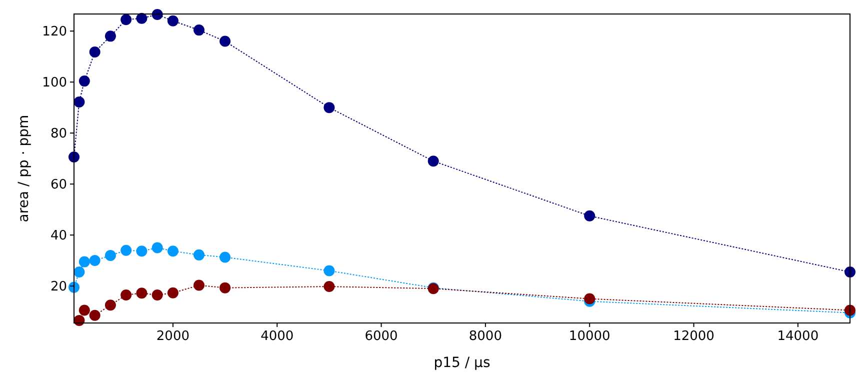 This screenshot has height=384, width=864. Describe the element at coordinates (24, 168) in the screenshot. I see `y-axis-title: area / pp · ppm` at that location.